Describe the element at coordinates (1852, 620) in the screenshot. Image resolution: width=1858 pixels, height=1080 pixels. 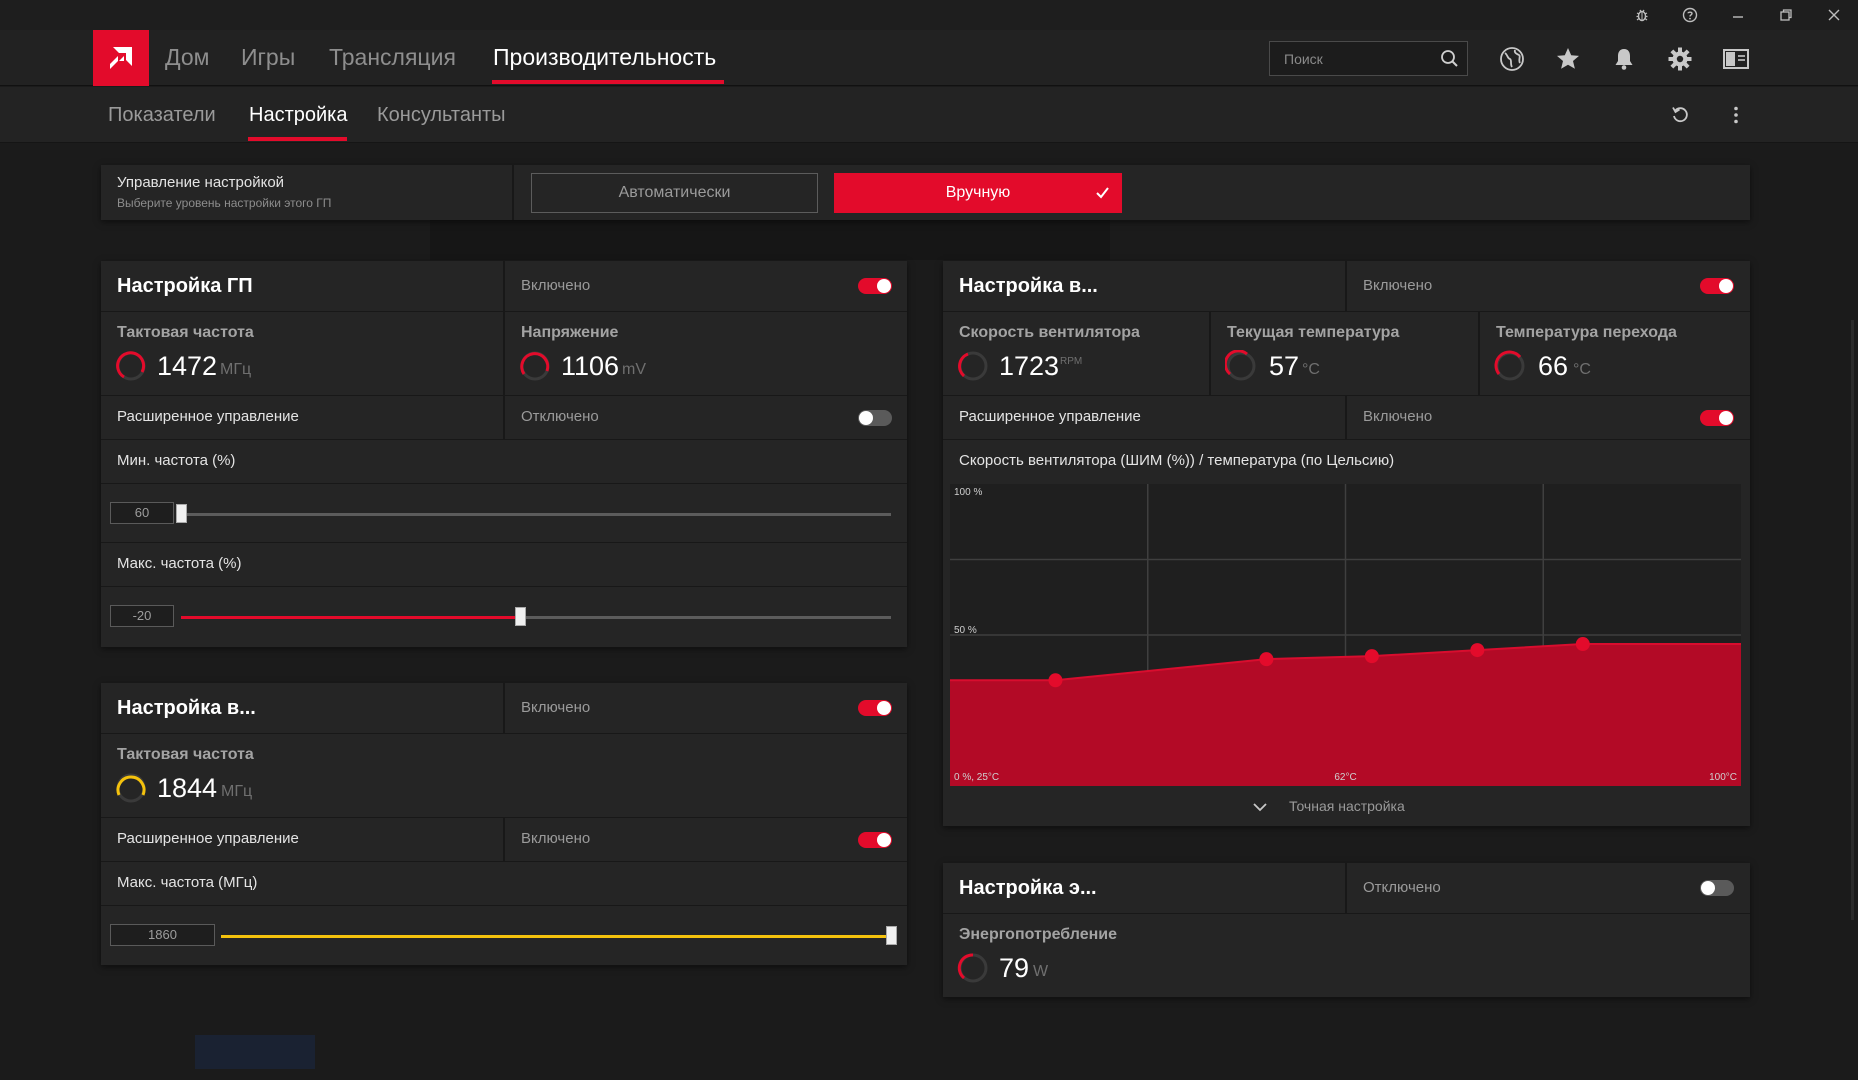
I see `scrollbar` at that location.